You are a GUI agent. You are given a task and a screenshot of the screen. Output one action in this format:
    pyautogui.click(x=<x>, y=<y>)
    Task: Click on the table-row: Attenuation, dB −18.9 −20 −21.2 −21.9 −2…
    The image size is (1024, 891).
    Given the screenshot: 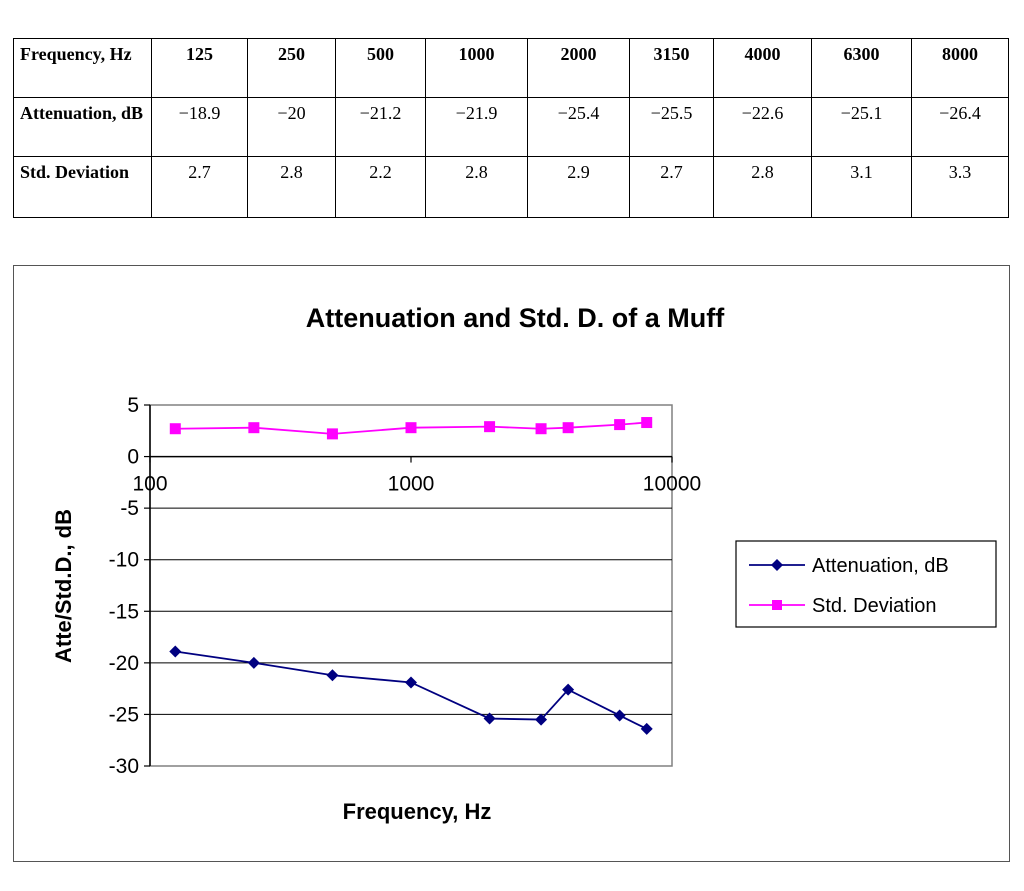 What is the action you would take?
    pyautogui.click(x=511, y=127)
    